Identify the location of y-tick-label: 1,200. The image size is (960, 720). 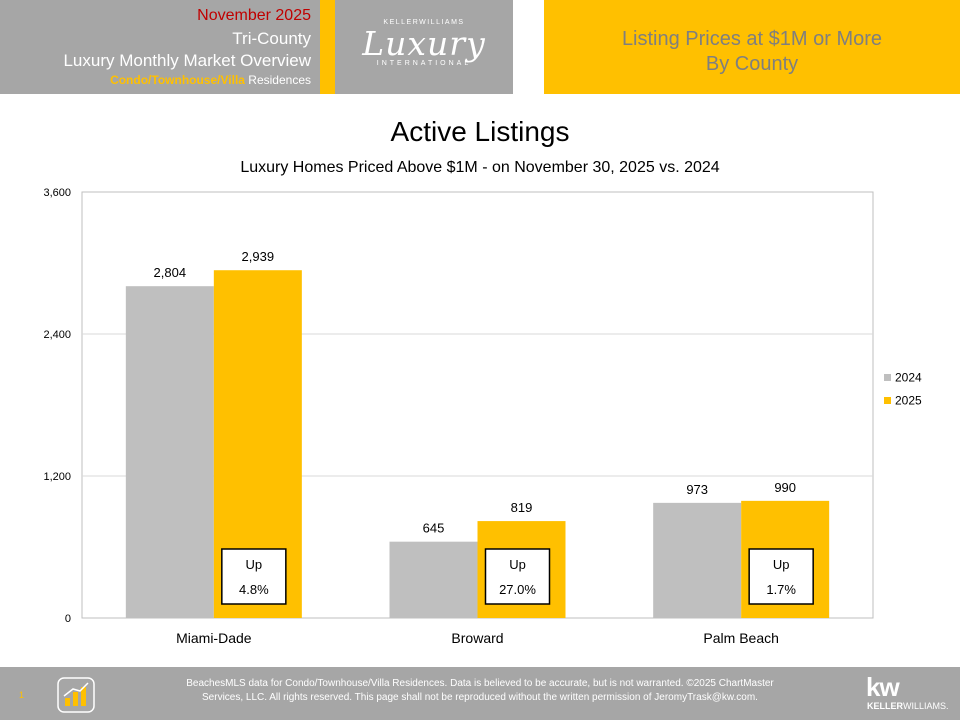
(57, 477).